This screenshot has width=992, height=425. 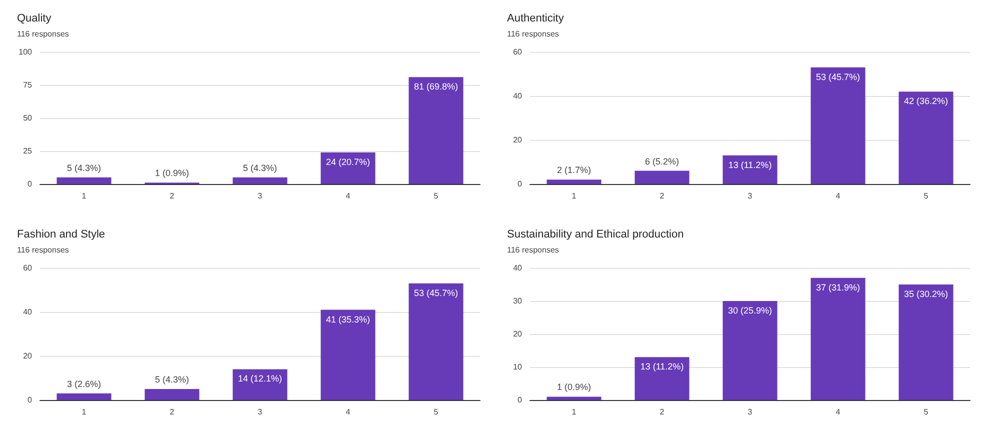 I want to click on y-tick-label: 10, so click(x=518, y=367).